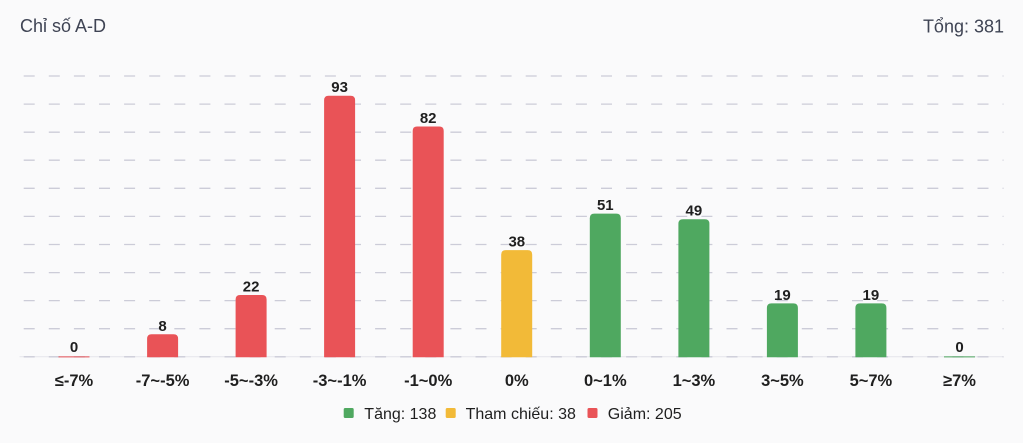 The height and width of the screenshot is (443, 1023). I want to click on svg-text: 5~7%, so click(871, 381).